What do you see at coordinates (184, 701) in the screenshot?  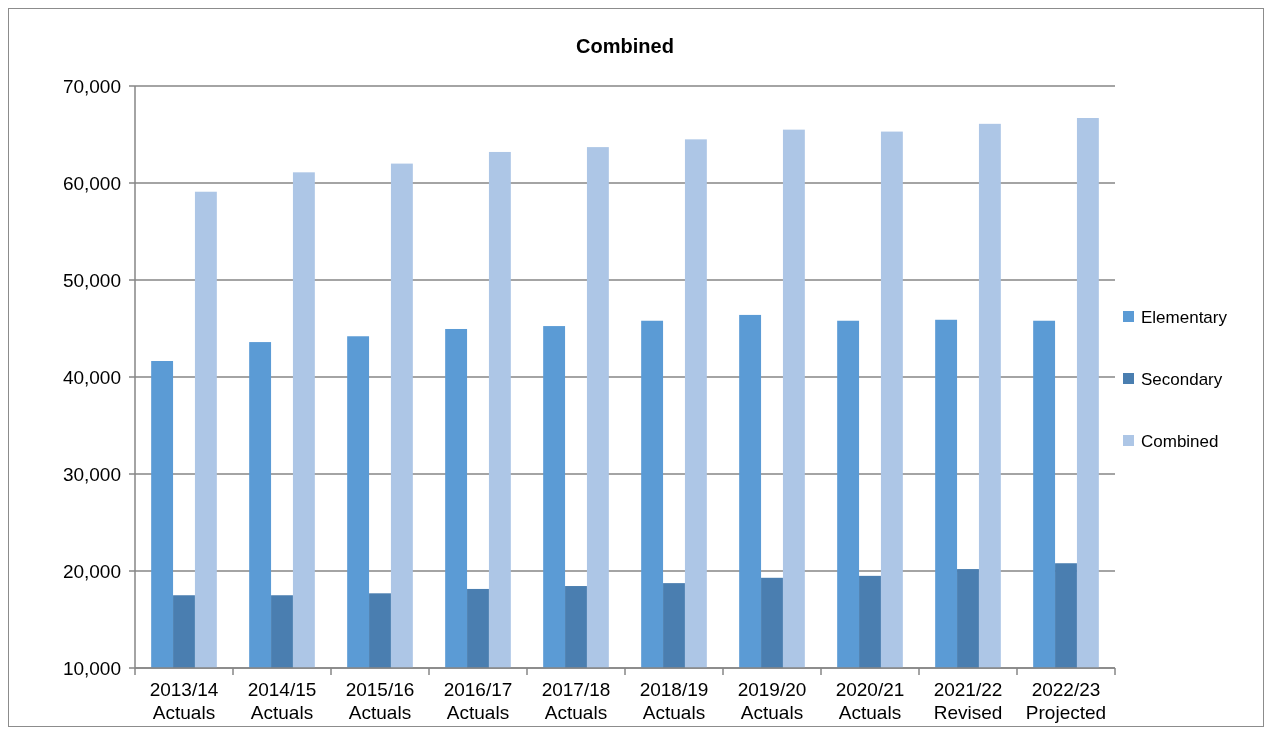 I see `x-tick-label: 2013/14 Actuals` at bounding box center [184, 701].